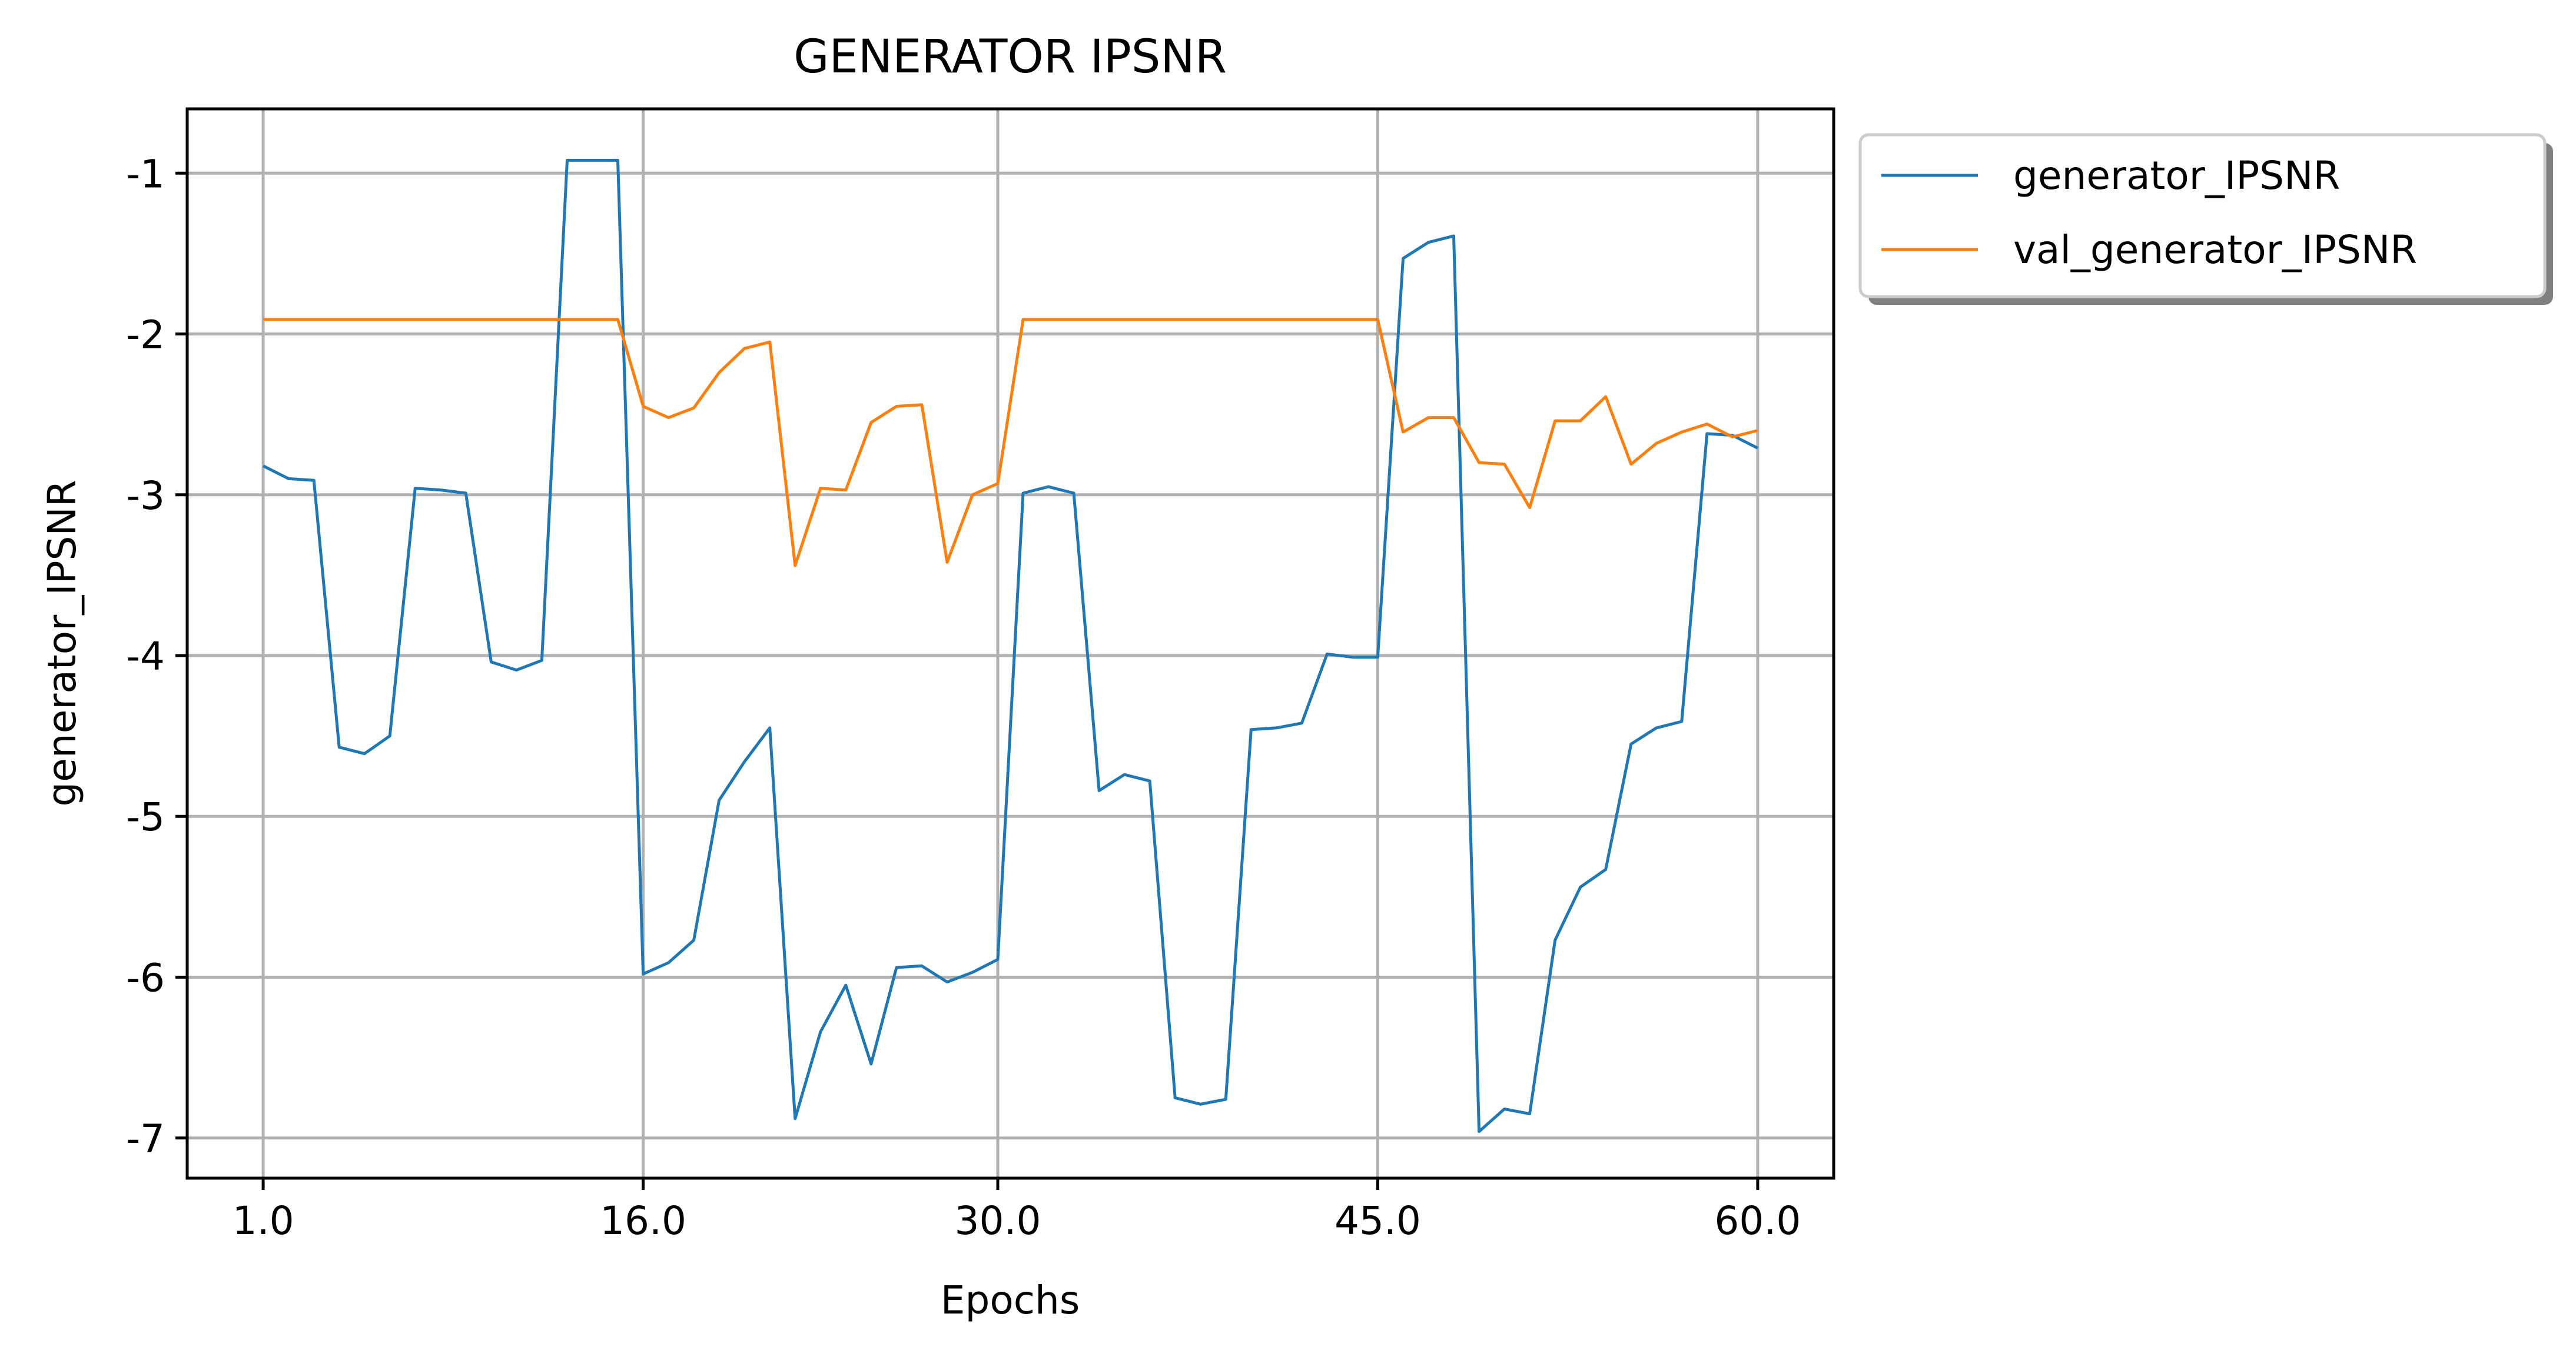 The width and height of the screenshot is (2576, 1360). What do you see at coordinates (1757, 1220) in the screenshot?
I see `x-tick-label: 60.0` at bounding box center [1757, 1220].